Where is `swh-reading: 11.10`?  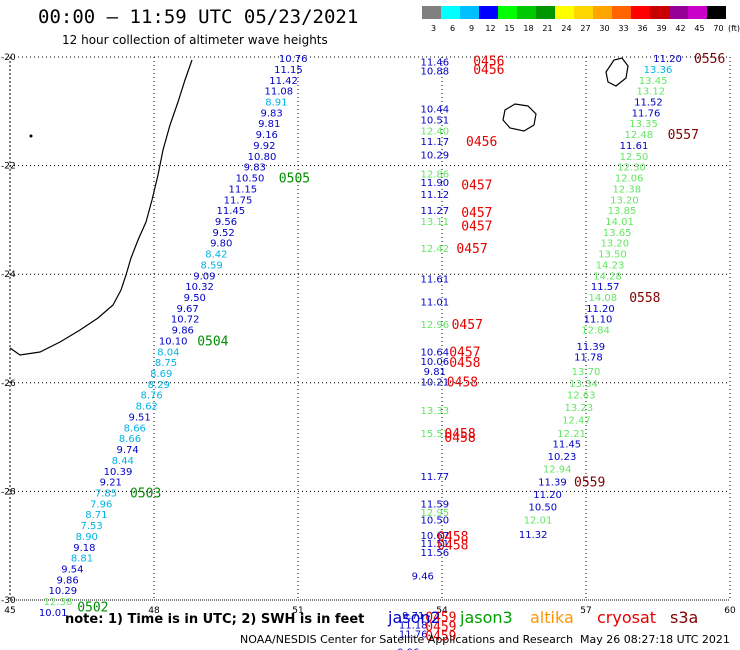
swh-reading: 11.10 is located at coordinates (598, 320).